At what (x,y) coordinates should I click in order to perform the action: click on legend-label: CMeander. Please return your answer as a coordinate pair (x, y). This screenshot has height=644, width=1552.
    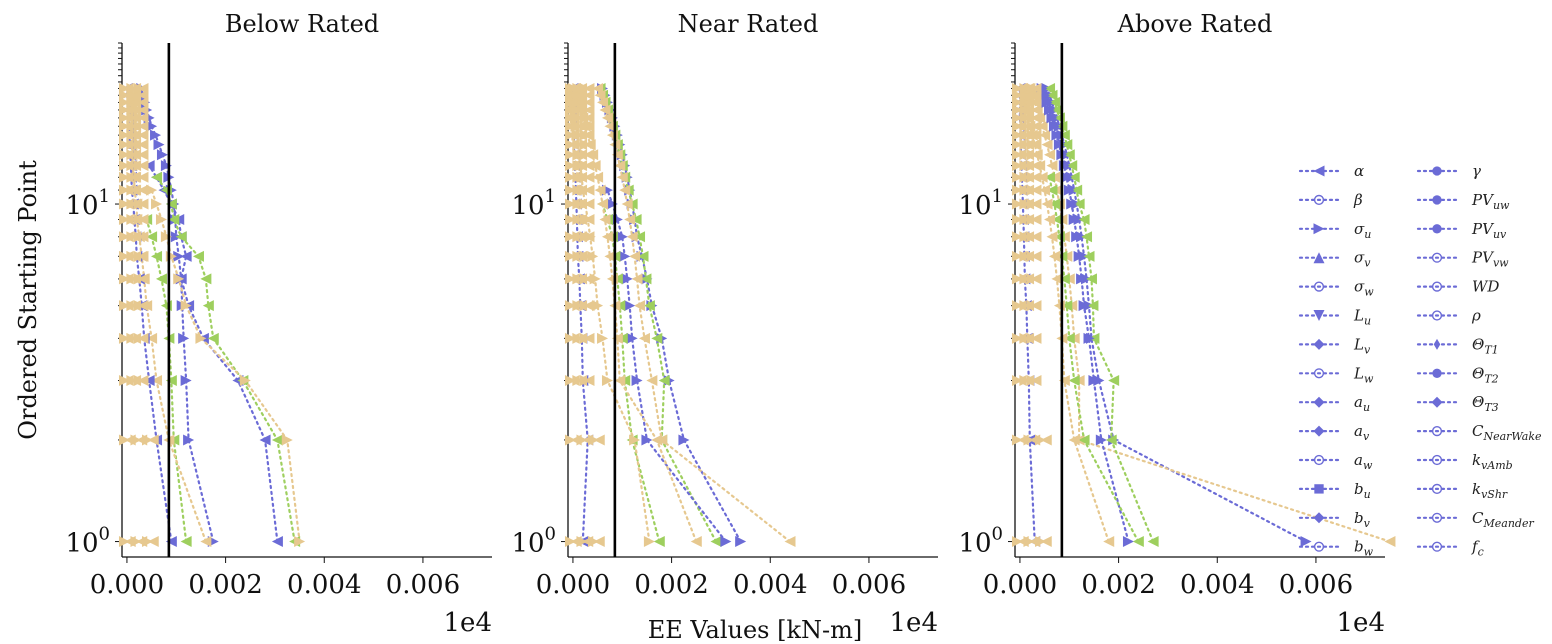
    Looking at the image, I should click on (1503, 519).